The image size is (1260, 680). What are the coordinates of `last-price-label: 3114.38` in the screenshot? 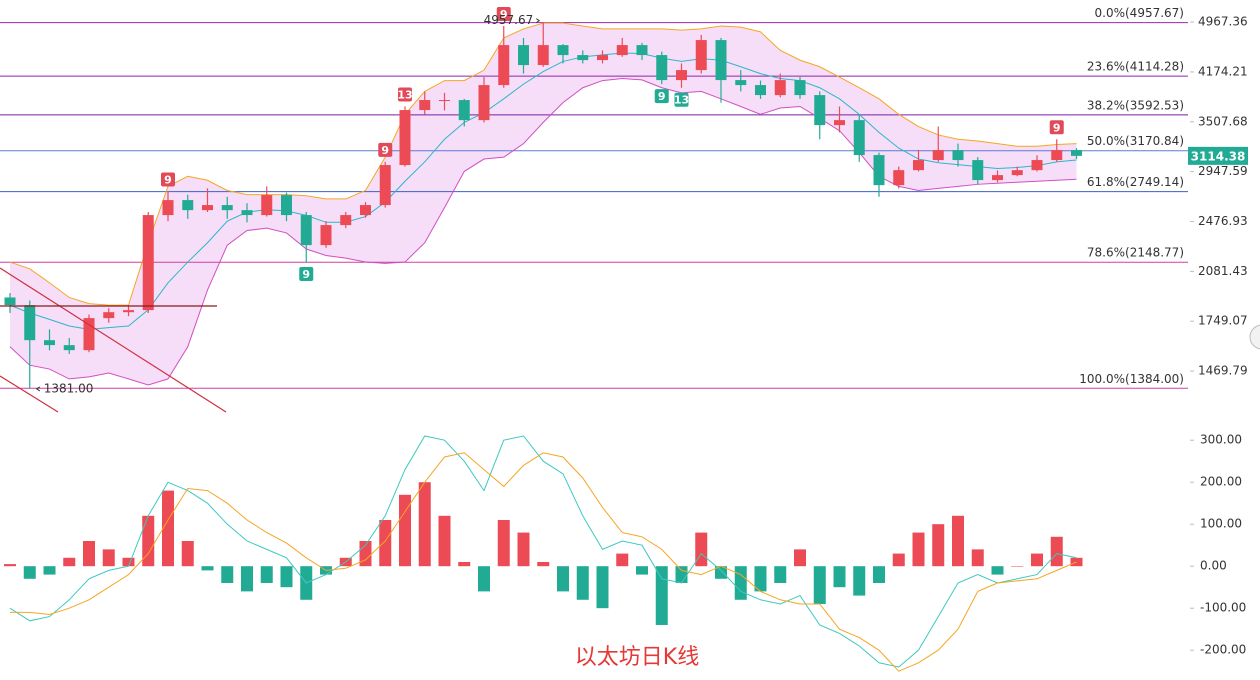 It's located at (1218, 156).